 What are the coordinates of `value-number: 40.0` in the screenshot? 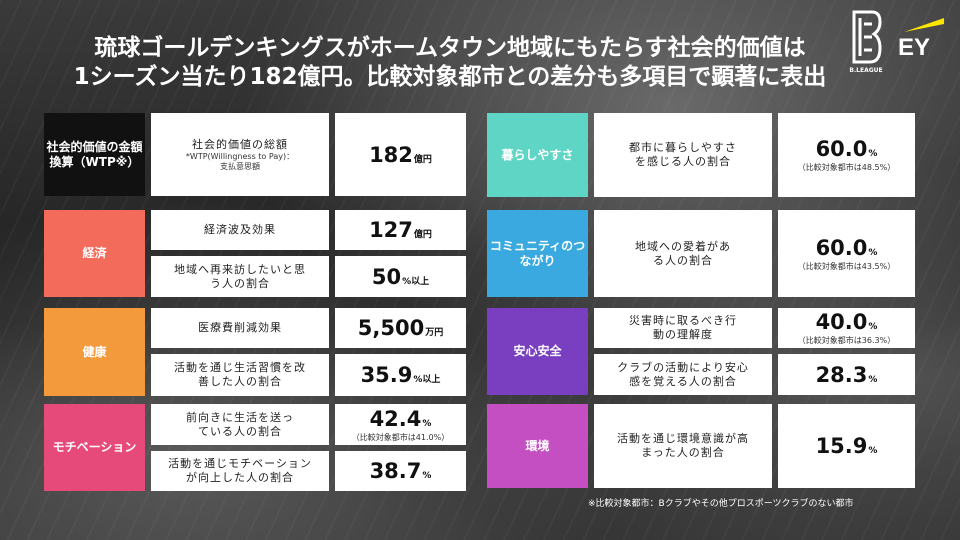 It's located at (841, 322).